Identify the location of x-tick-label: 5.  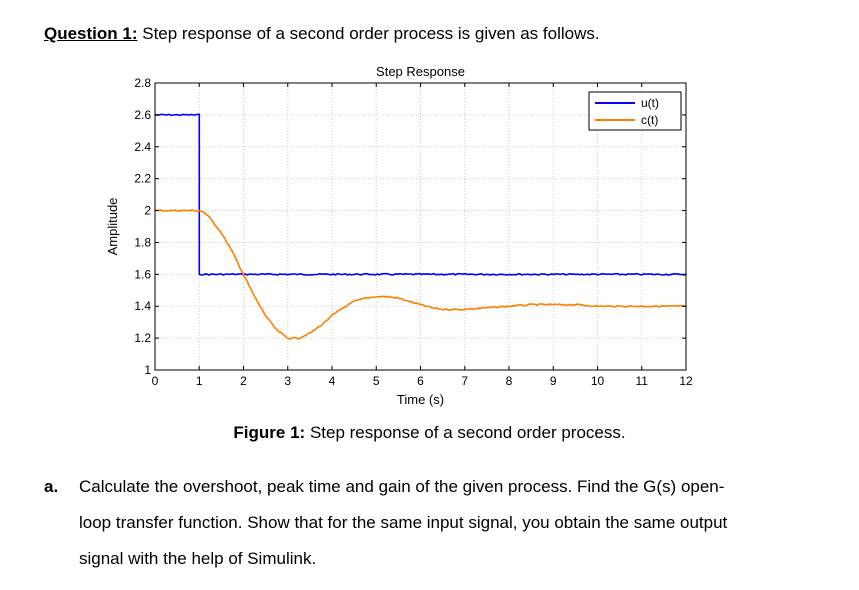
(376, 381).